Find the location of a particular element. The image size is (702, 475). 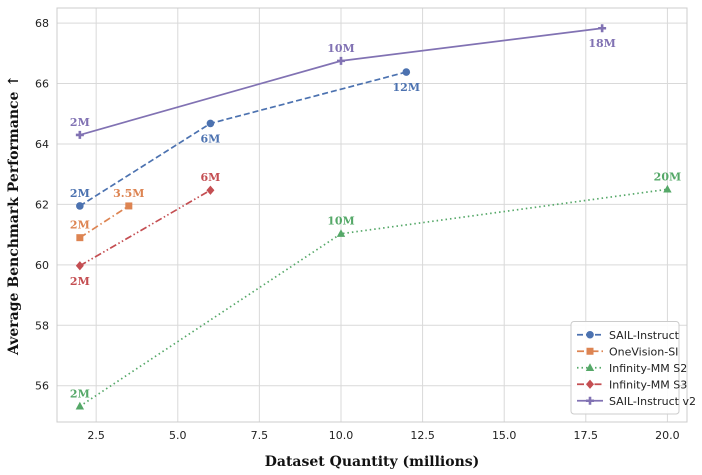

legend-item: Infinity-MM S3 is located at coordinates (632, 384).